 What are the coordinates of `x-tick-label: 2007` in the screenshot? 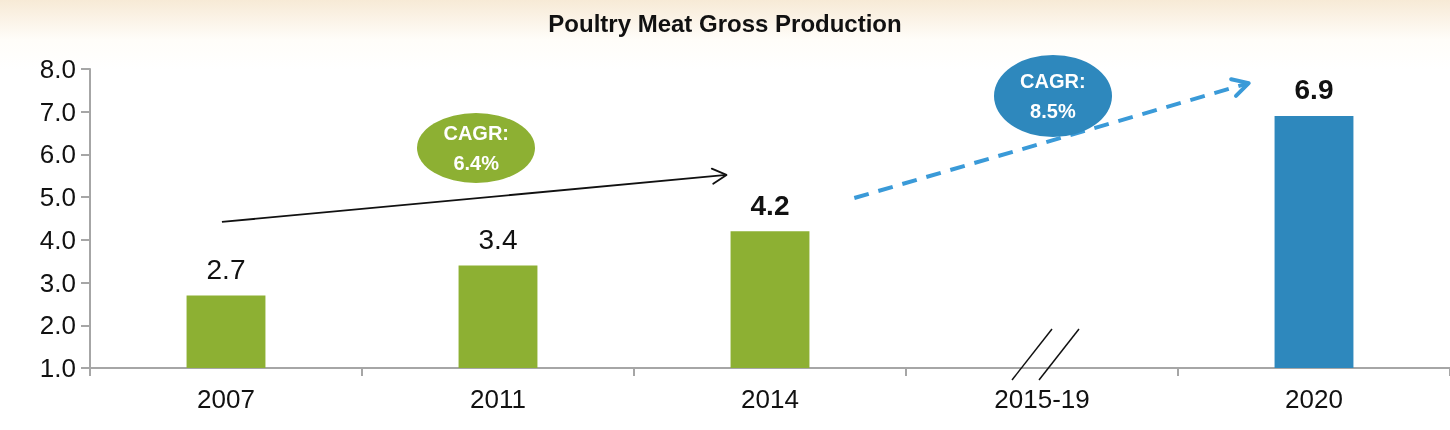 It's located at (226, 399).